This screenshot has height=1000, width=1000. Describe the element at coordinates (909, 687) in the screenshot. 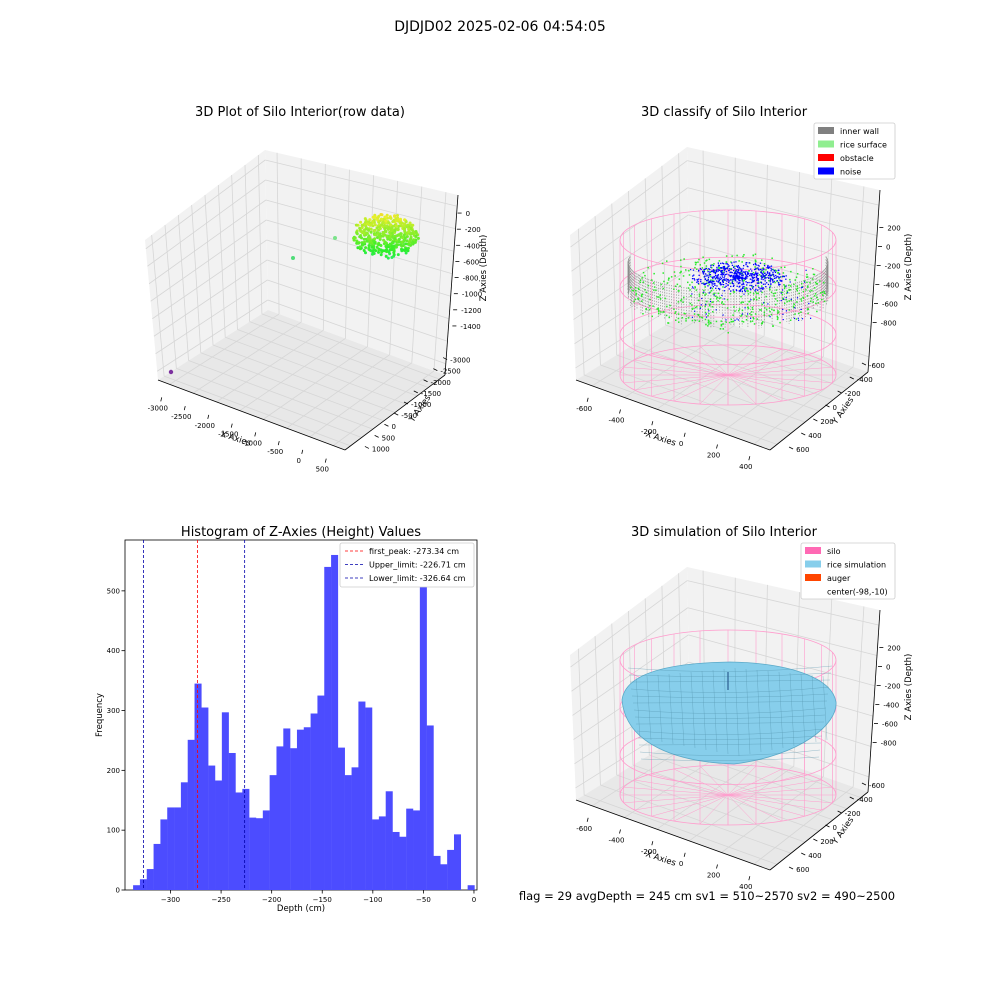

I see `simulation-z-axis-label: Z Axies (Depth)` at that location.